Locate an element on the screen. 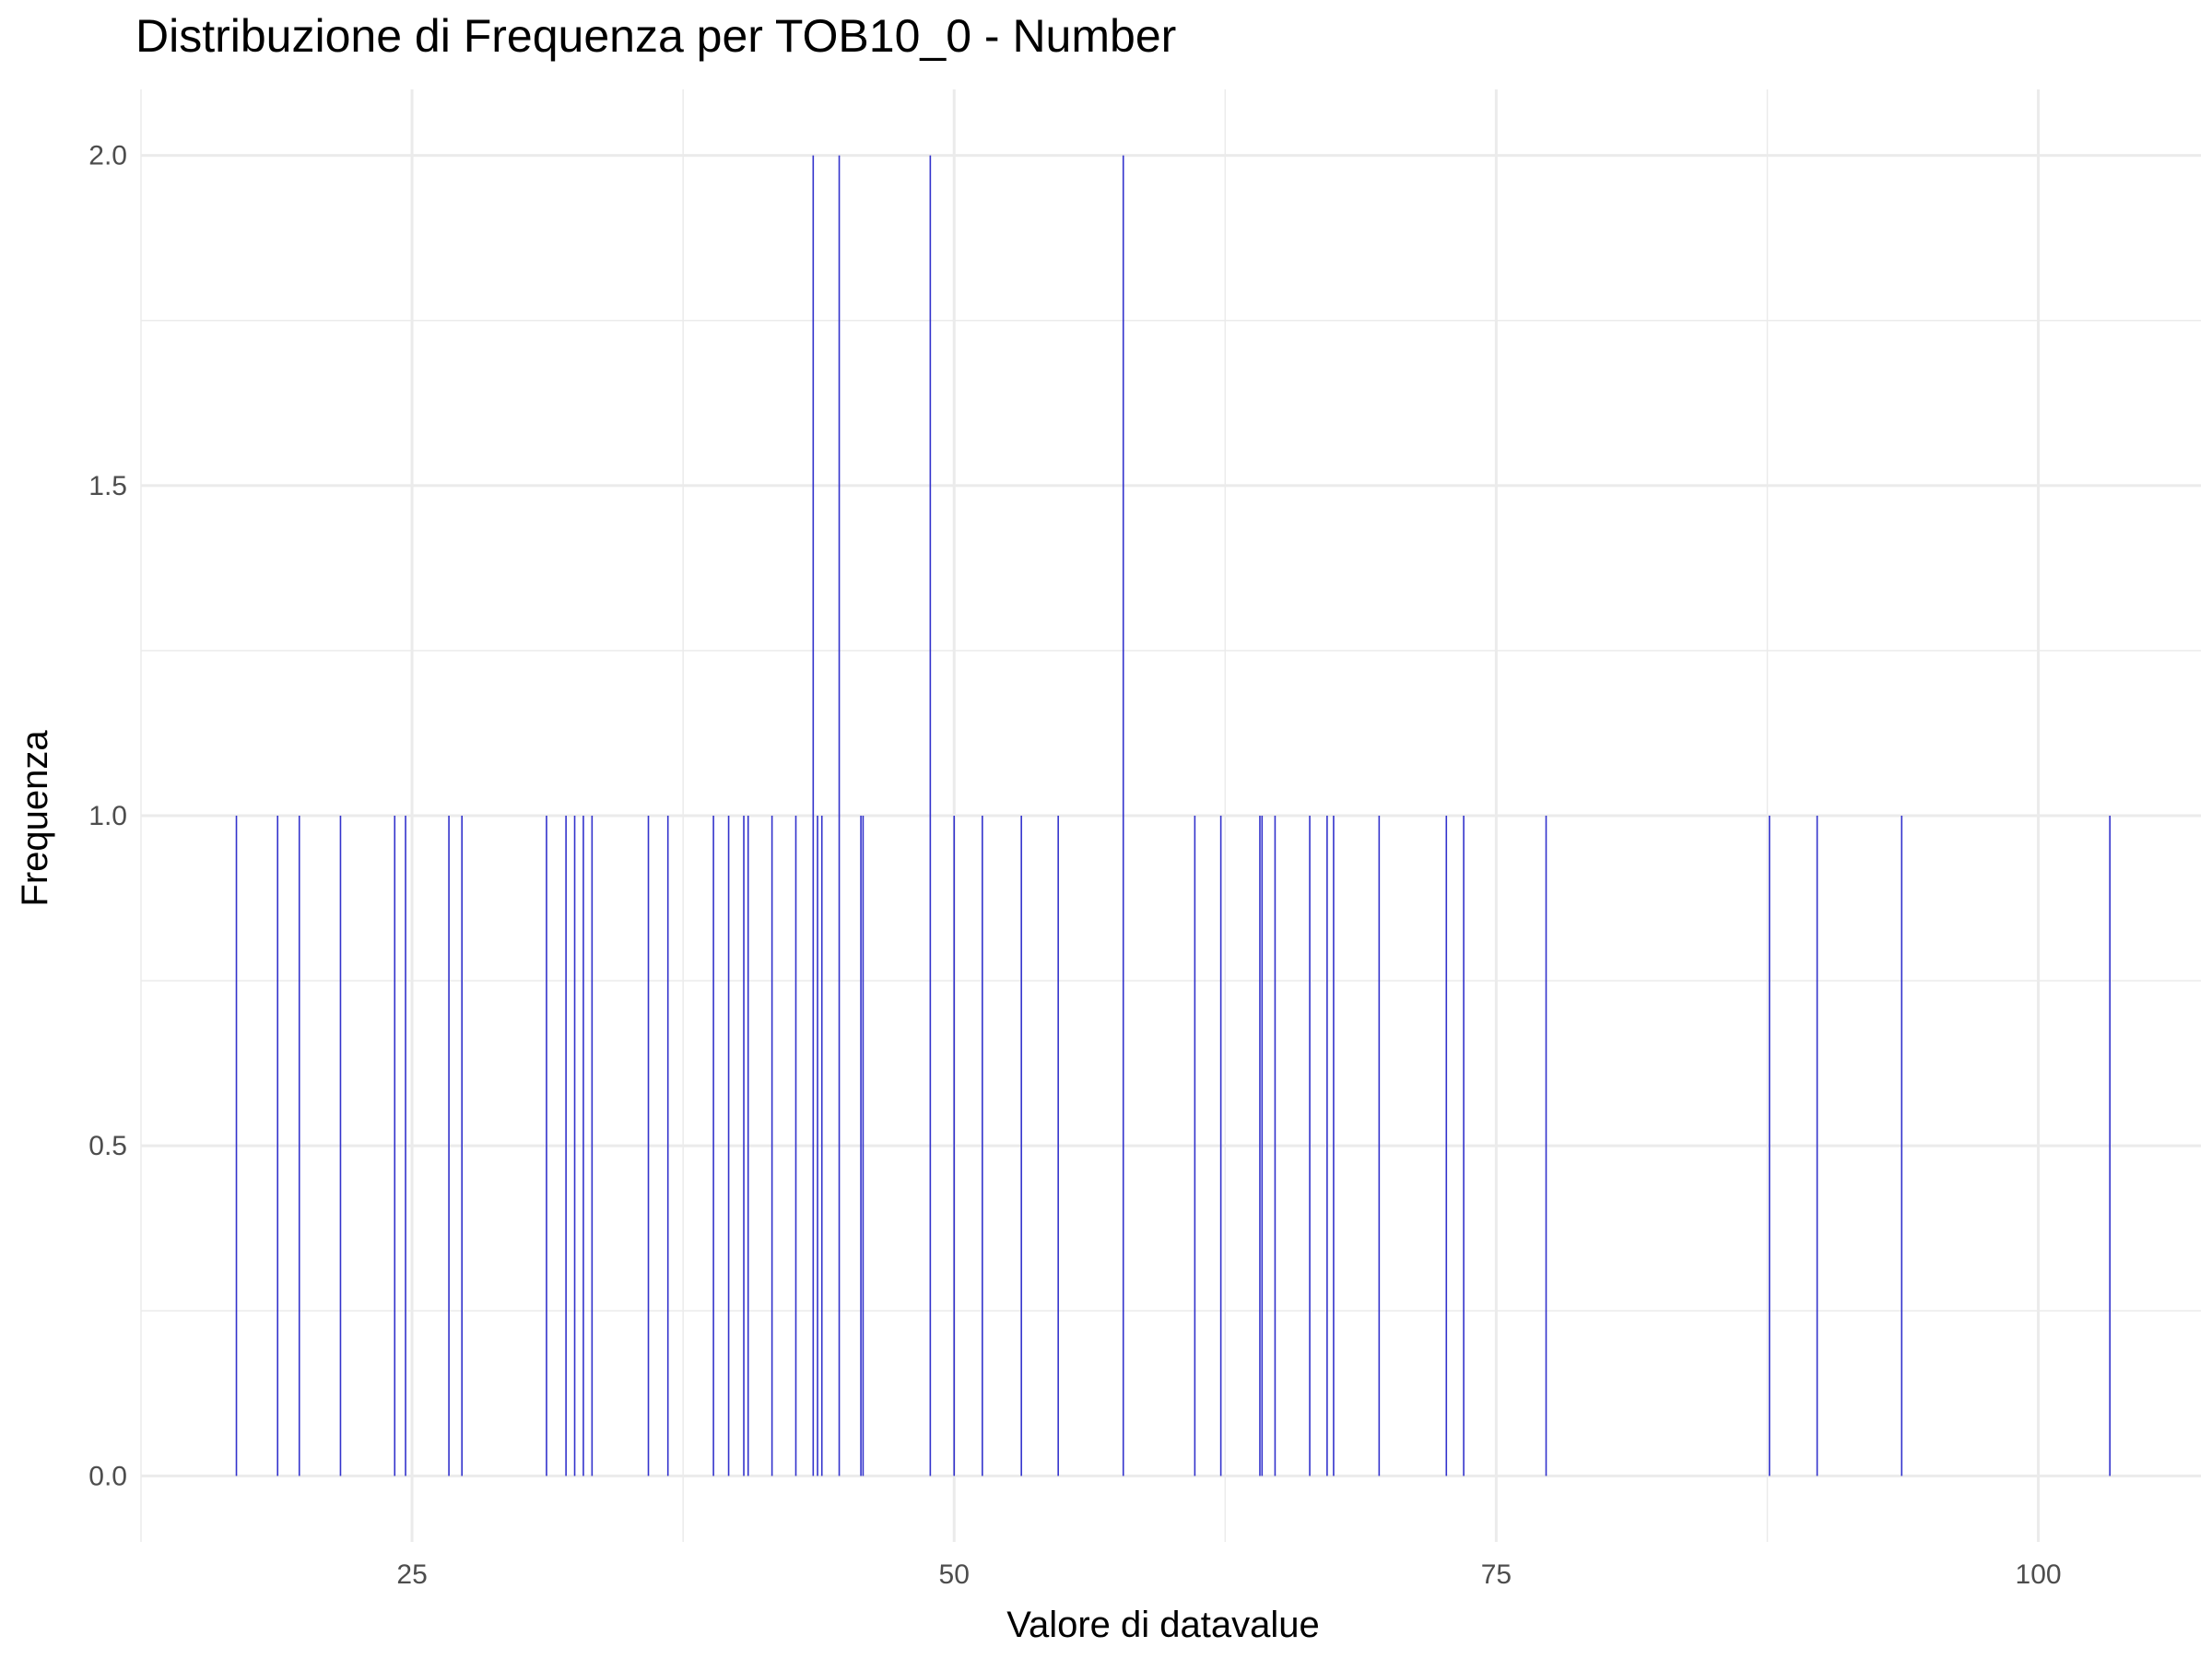  x-axis-tick-labels: 25 50 75 100 is located at coordinates (1228, 1574).